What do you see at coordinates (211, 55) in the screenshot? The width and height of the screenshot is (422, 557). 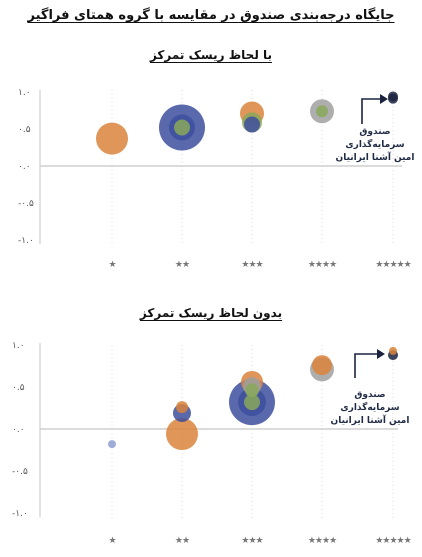 I see `chart-1-title: با لحاظ ریسک تمرکز` at bounding box center [211, 55].